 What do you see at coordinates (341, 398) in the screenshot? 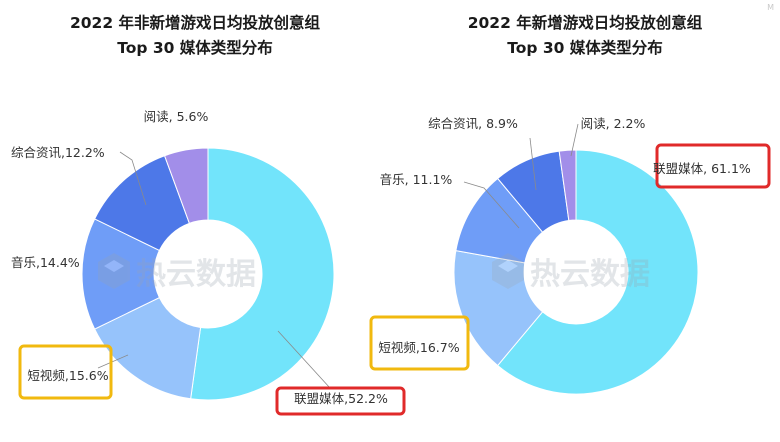
I see `slice-label-lianmeng-meiti: 联盟媒体,52.2%` at bounding box center [341, 398].